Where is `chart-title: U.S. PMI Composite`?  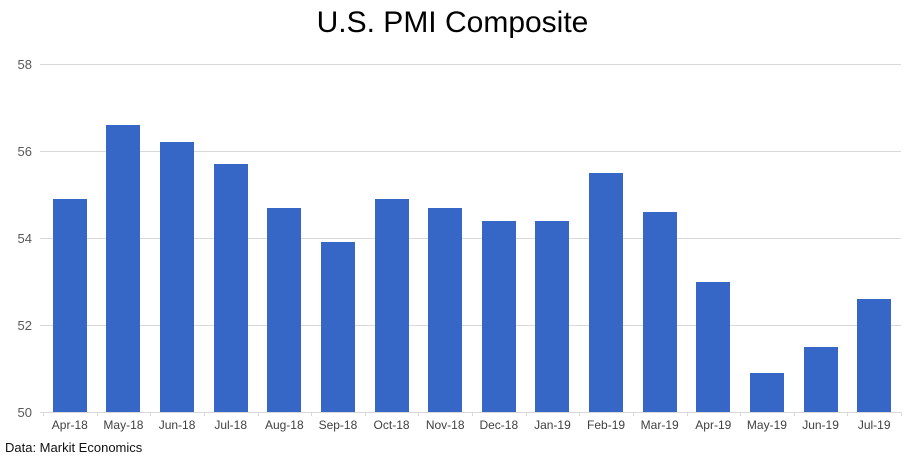 chart-title: U.S. PMI Composite is located at coordinates (452, 22).